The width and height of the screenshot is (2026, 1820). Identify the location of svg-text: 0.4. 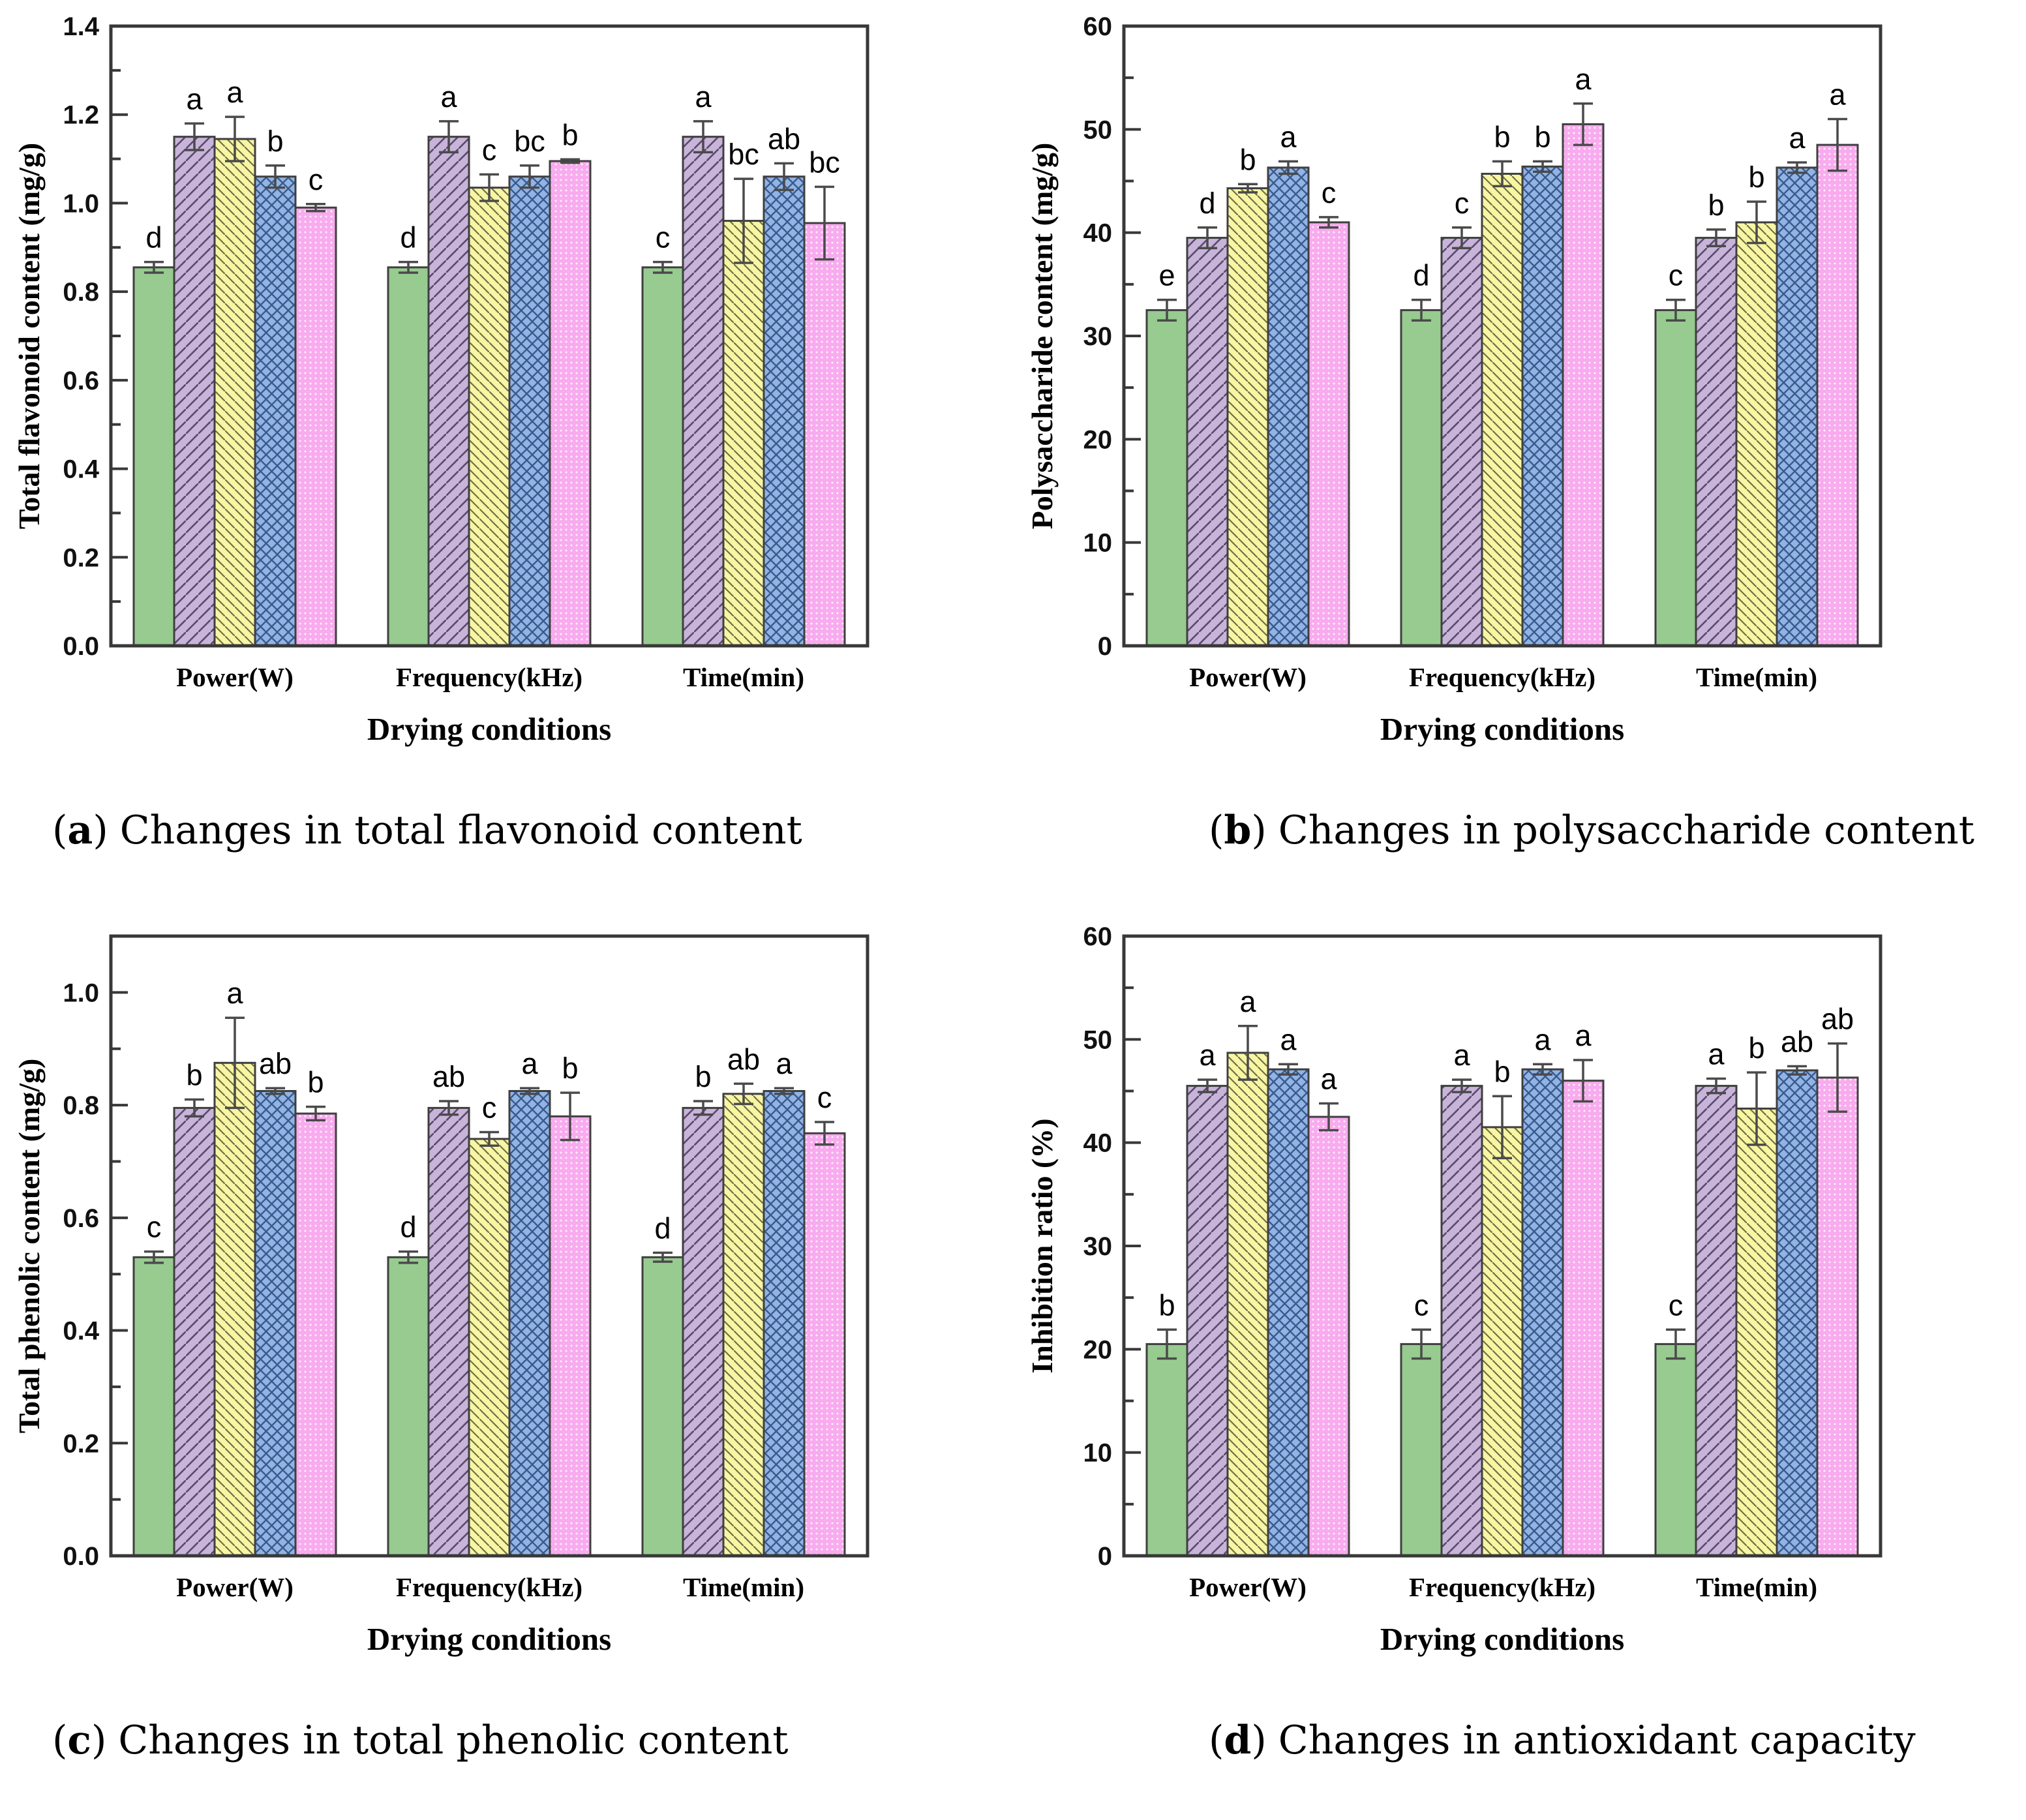
(81, 470).